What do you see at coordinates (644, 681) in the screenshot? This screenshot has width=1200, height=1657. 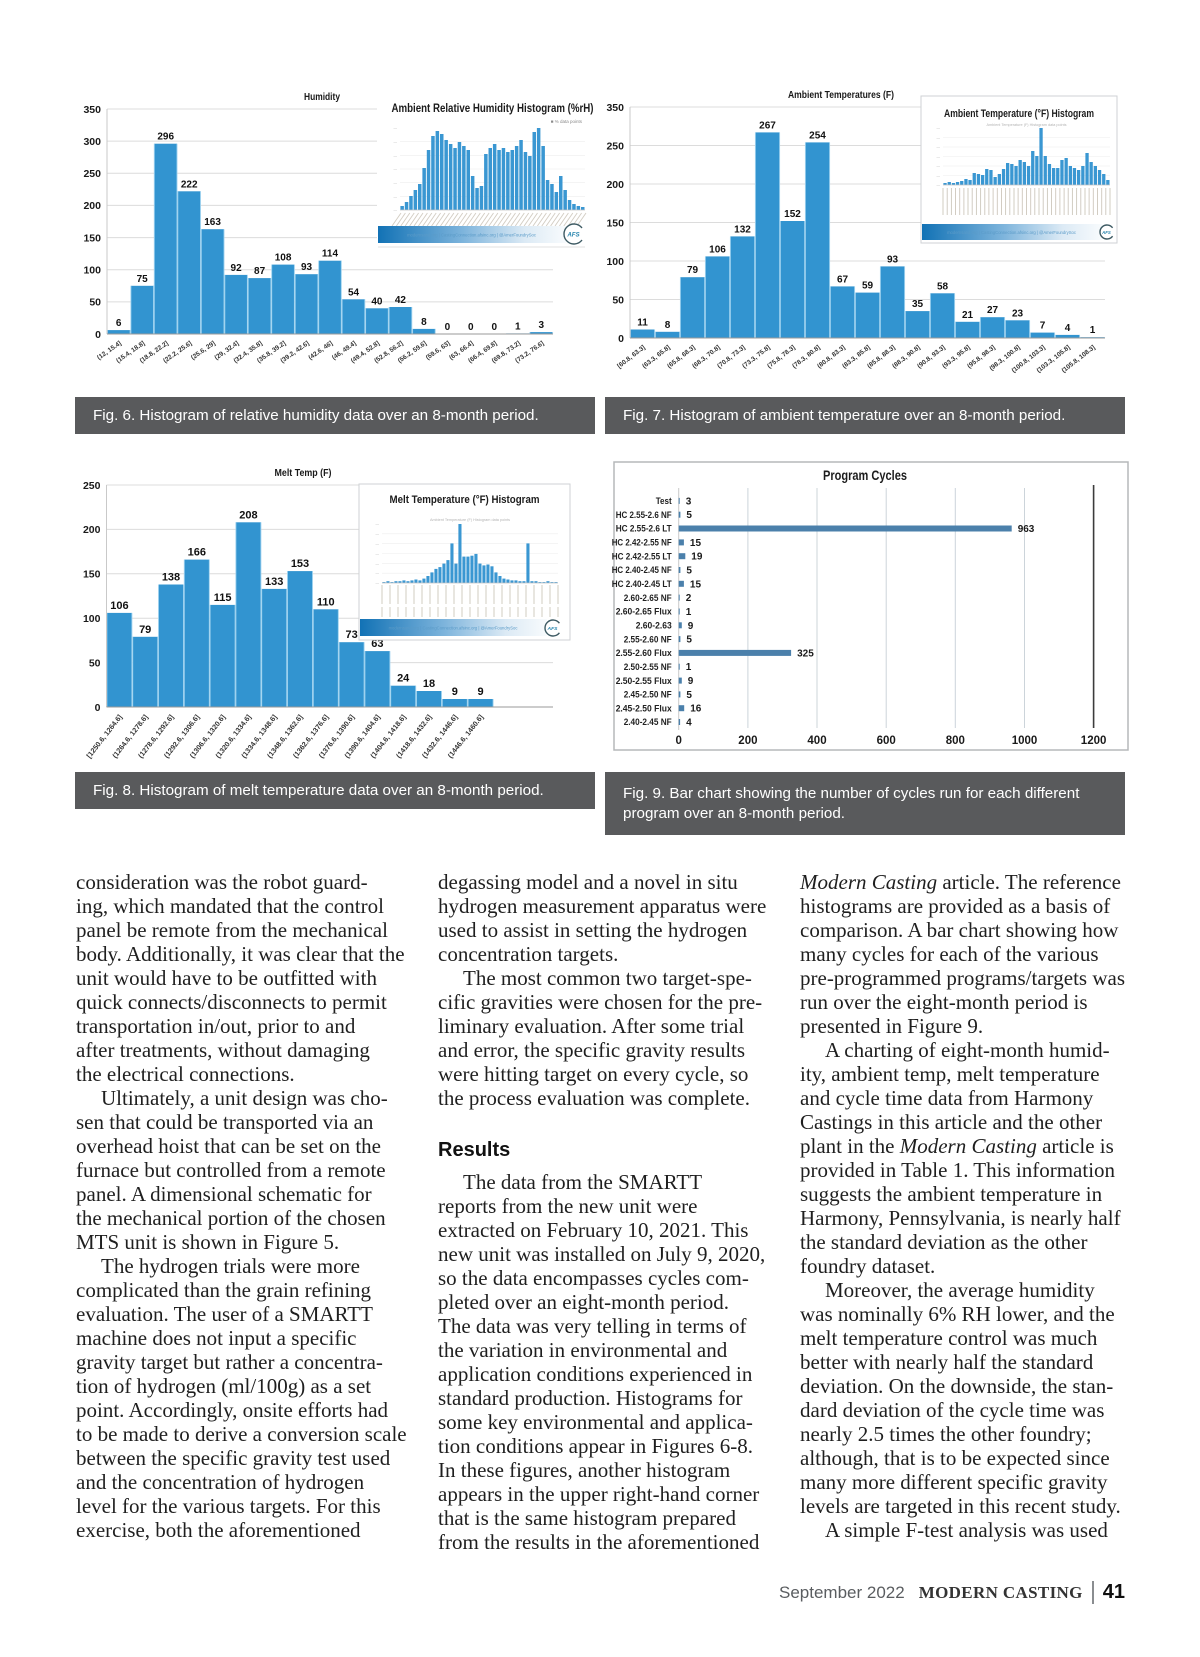 I see `svg-text: 2.50-2.55 Flux` at bounding box center [644, 681].